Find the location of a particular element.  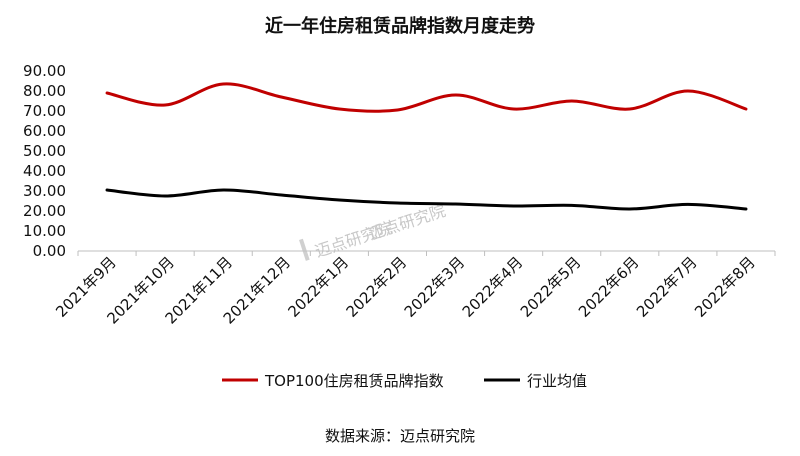

legend: TOP100住房租赁品牌指数 行业均值 is located at coordinates (404, 381).